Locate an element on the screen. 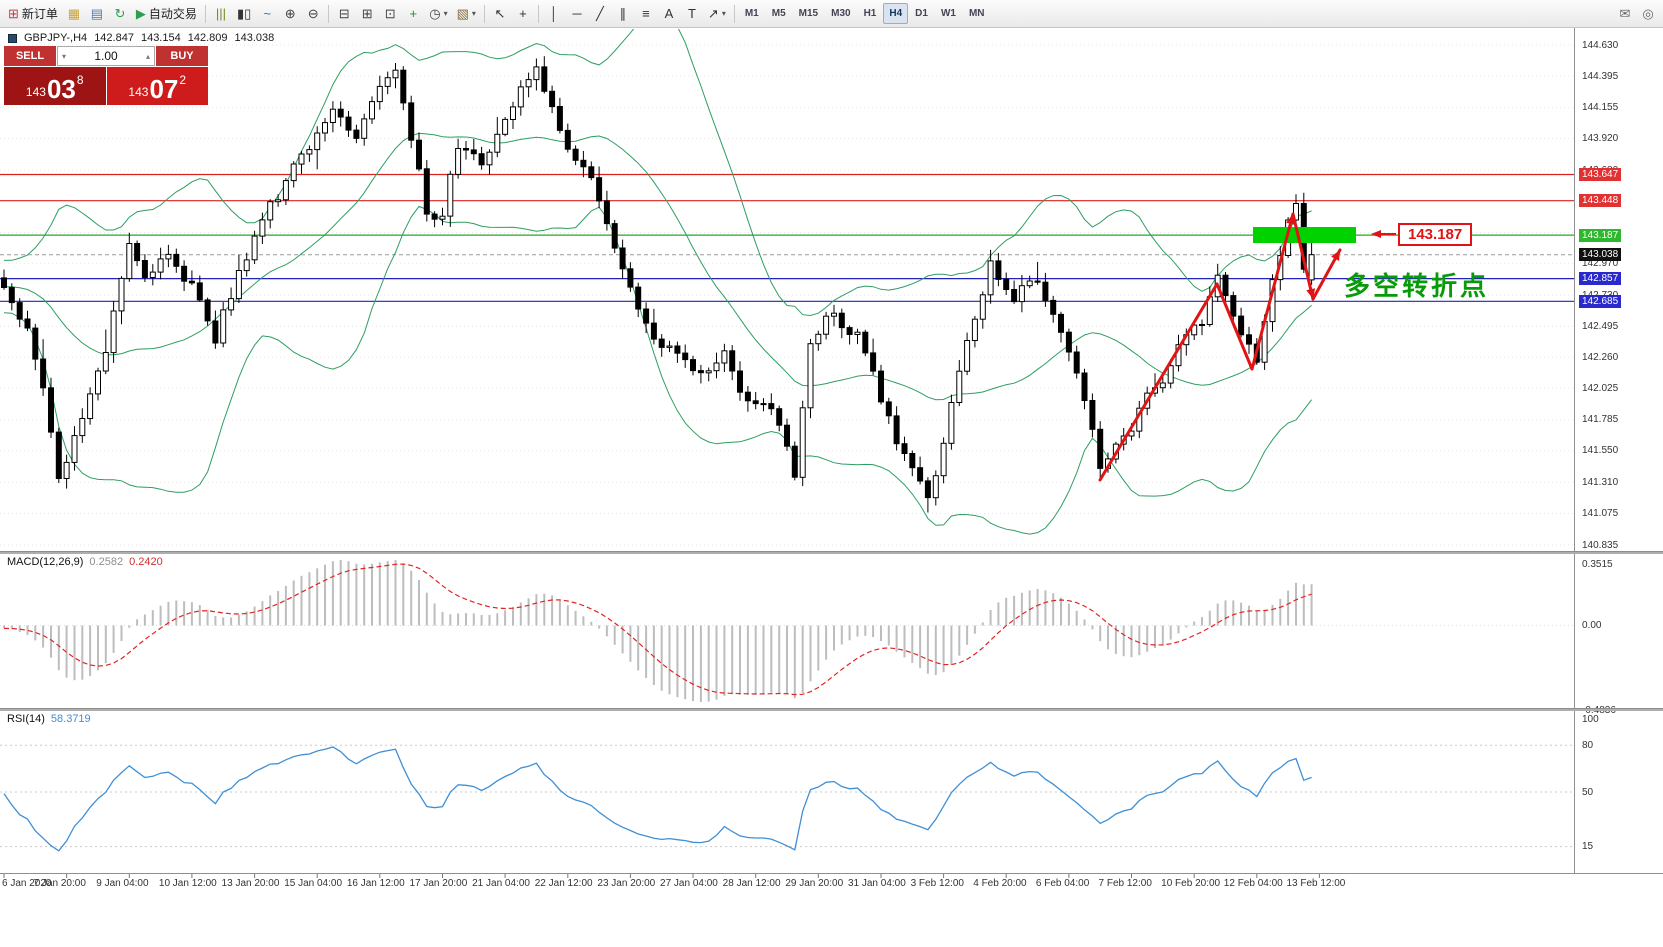 The image size is (1663, 947). label-icon: T is located at coordinates (692, 14).